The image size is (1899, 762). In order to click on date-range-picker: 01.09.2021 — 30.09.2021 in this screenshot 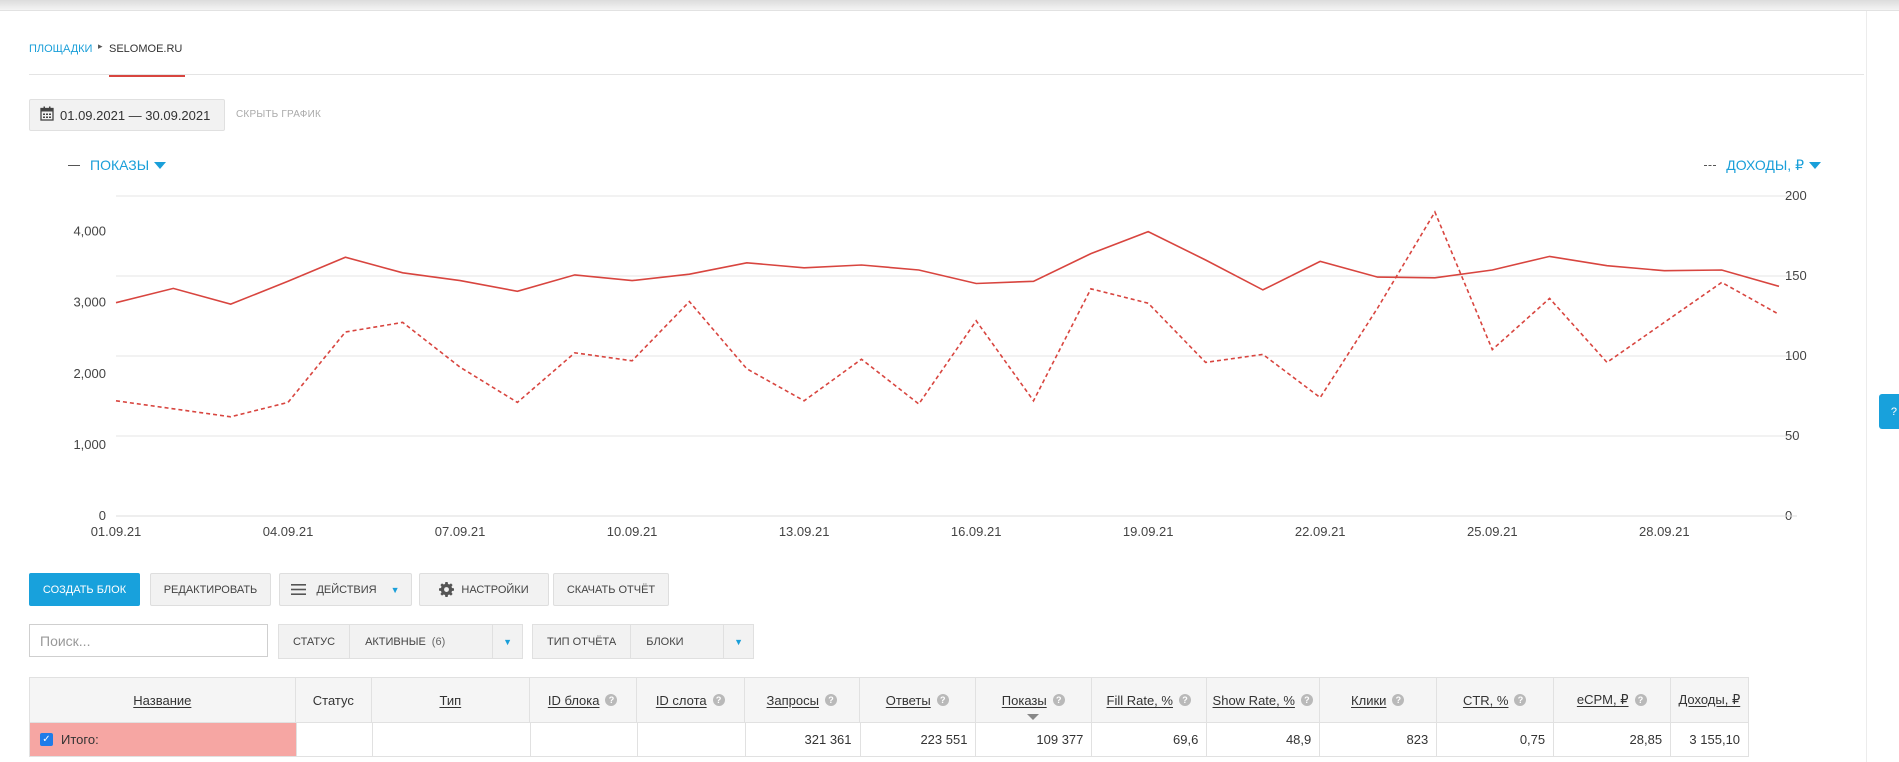, I will do `click(127, 115)`.